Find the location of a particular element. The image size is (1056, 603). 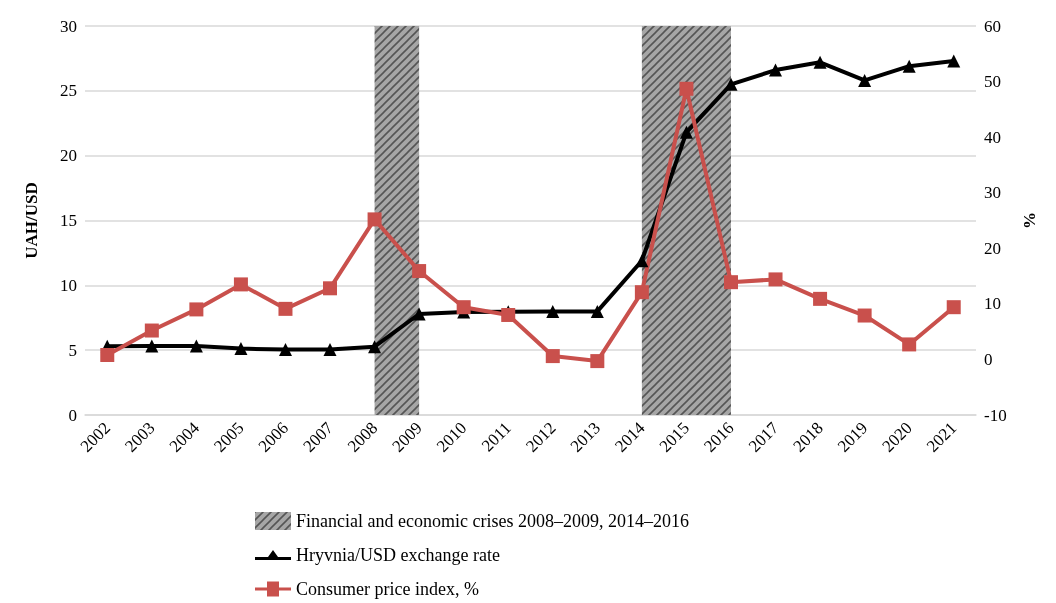

y-tick-label: 20 is located at coordinates (68, 156).